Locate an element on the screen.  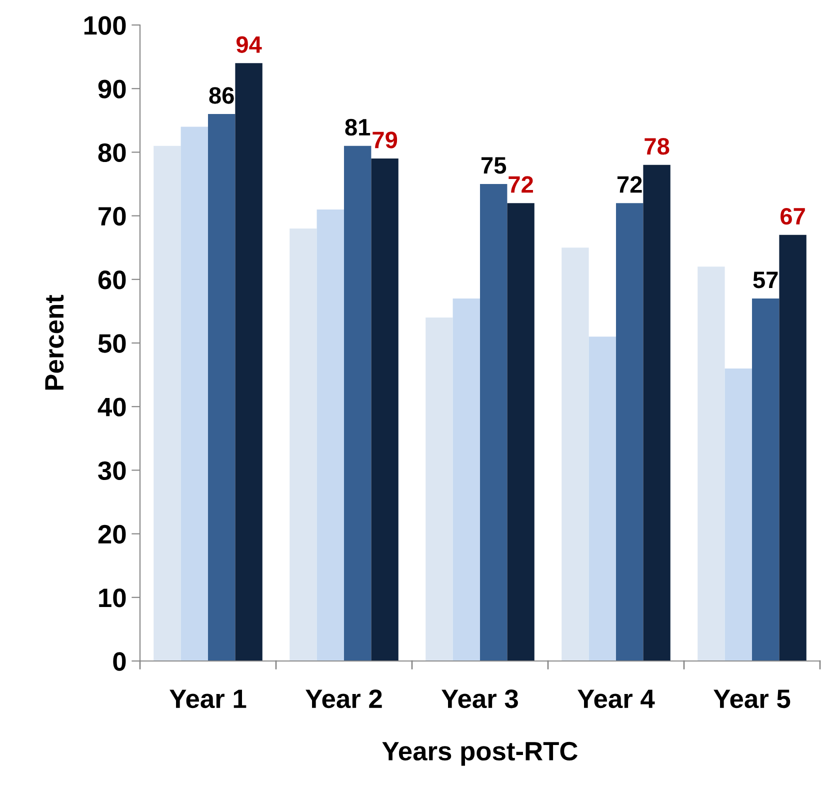
x-tick-label: Year 5 is located at coordinates (752, 699).